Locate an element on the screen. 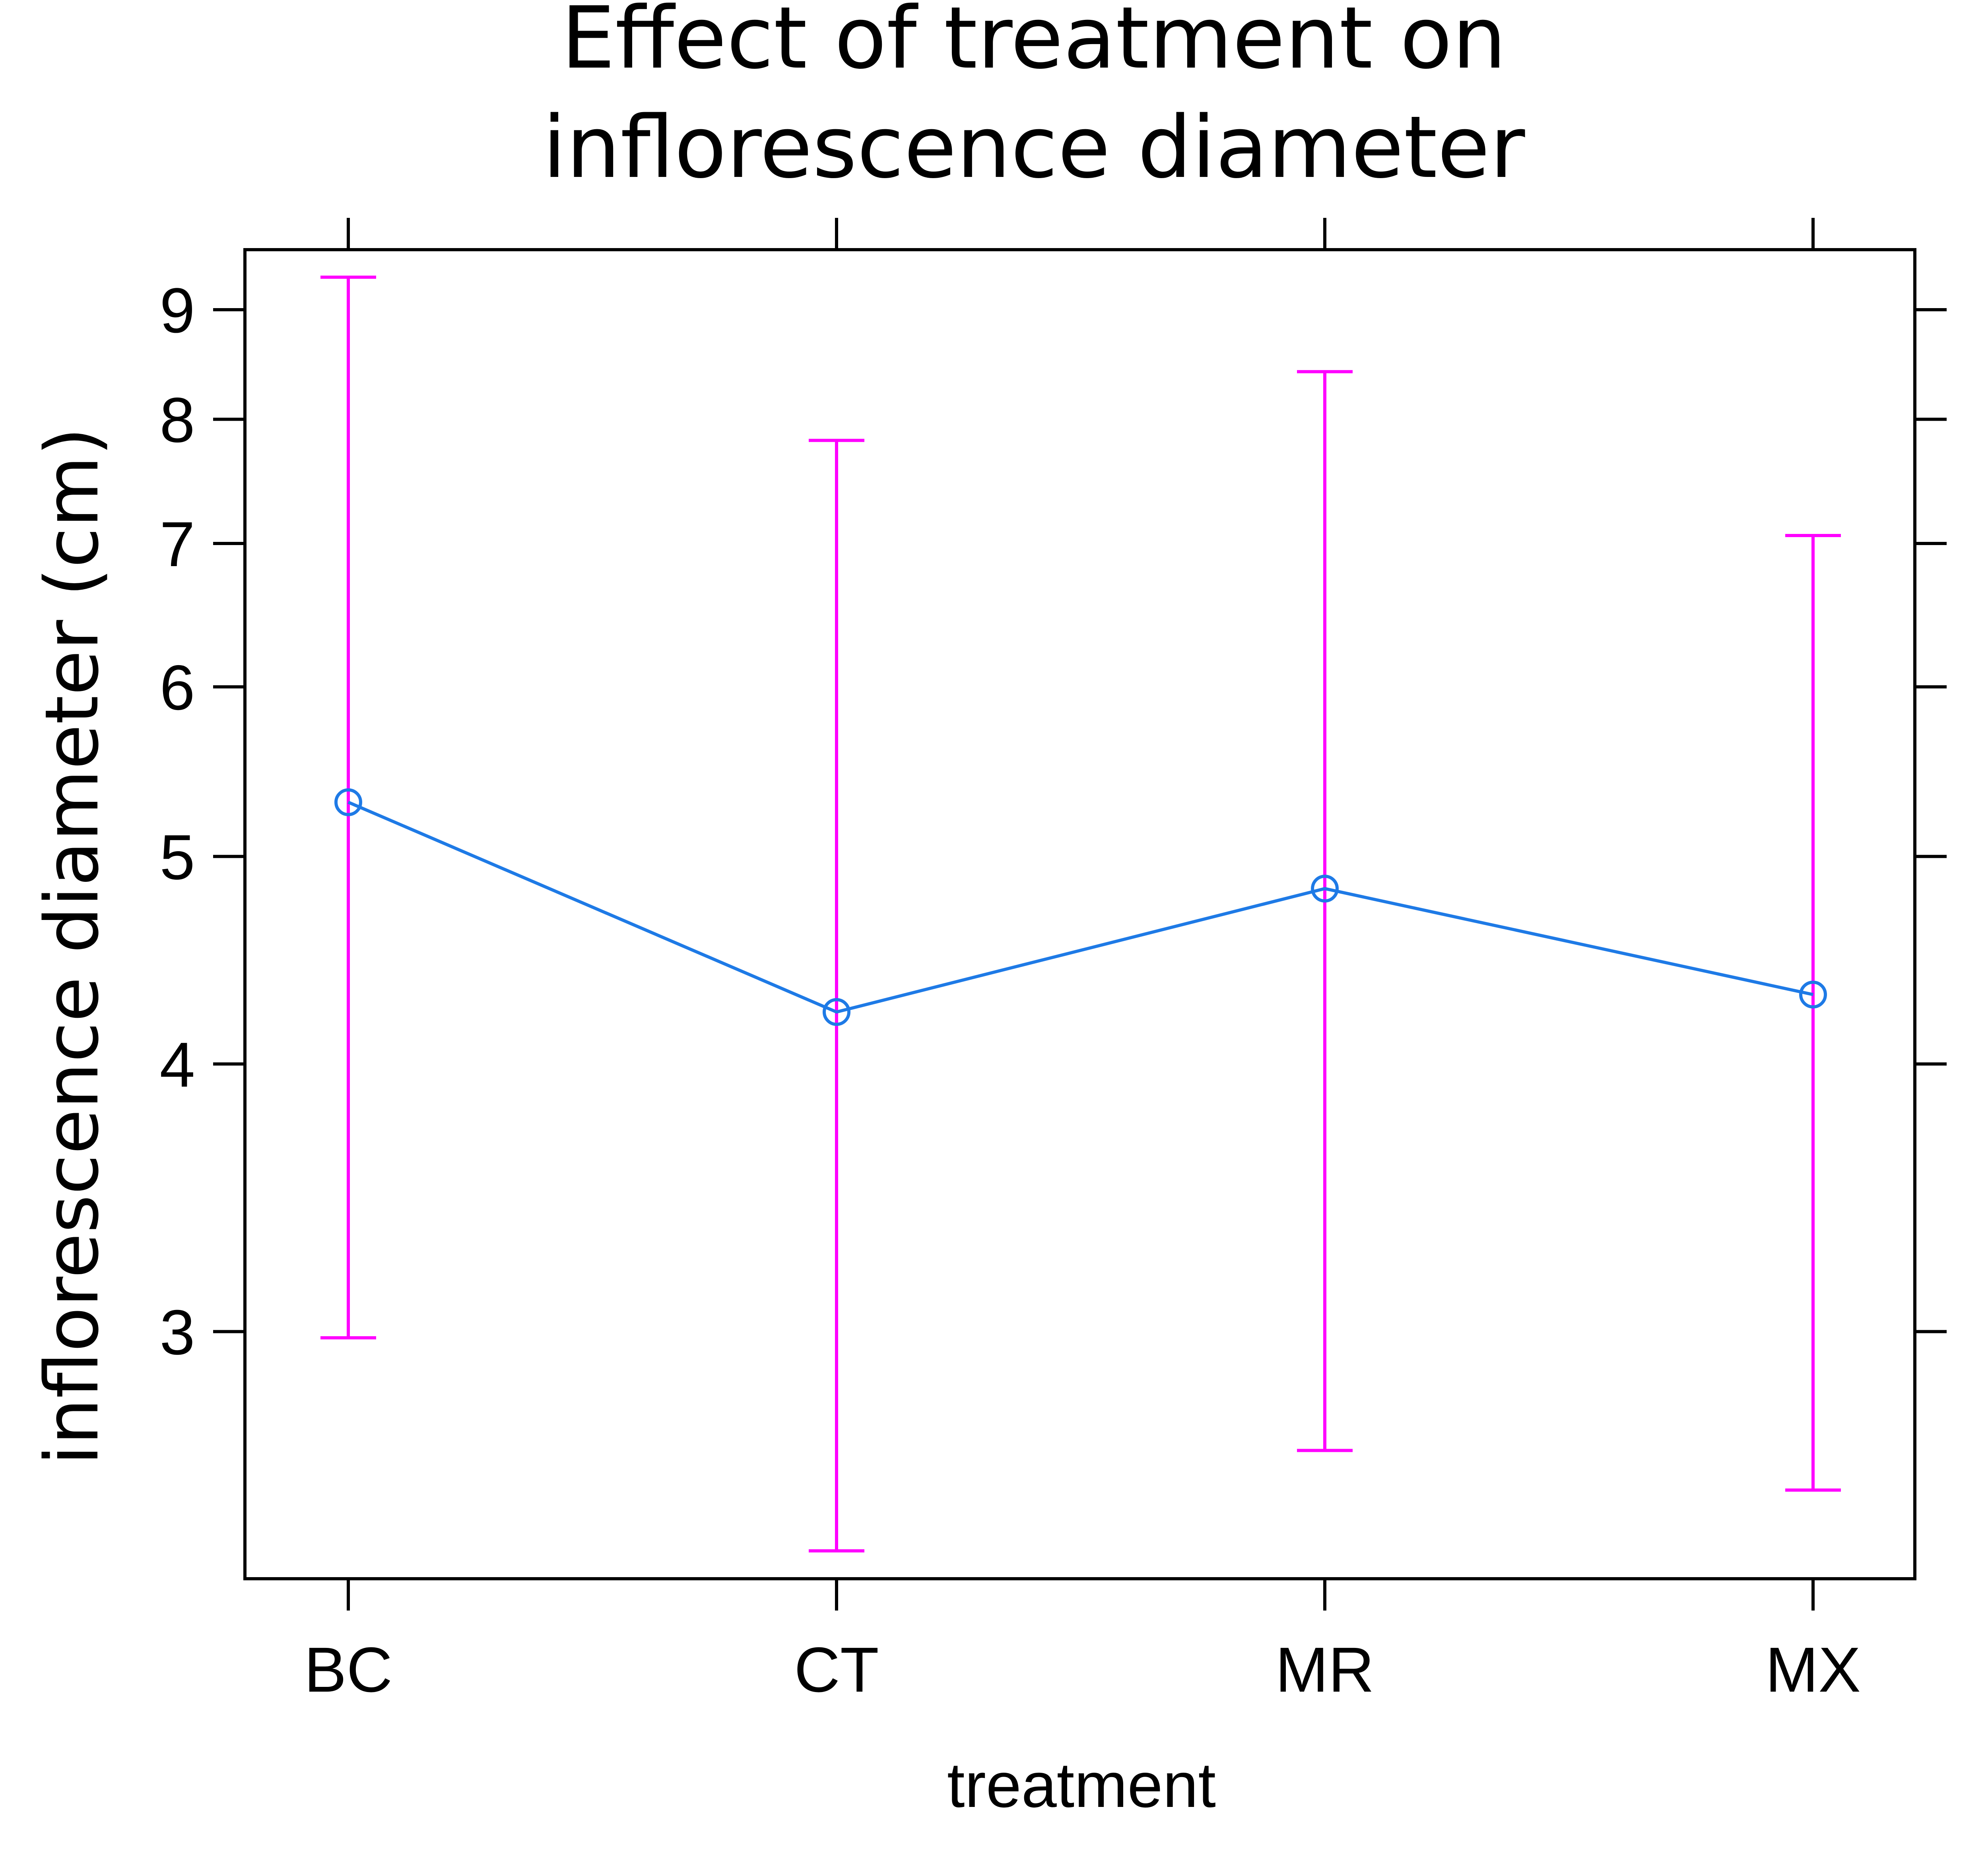 The width and height of the screenshot is (1988, 1861). x-tick-label-mx: MX is located at coordinates (1813, 1669).